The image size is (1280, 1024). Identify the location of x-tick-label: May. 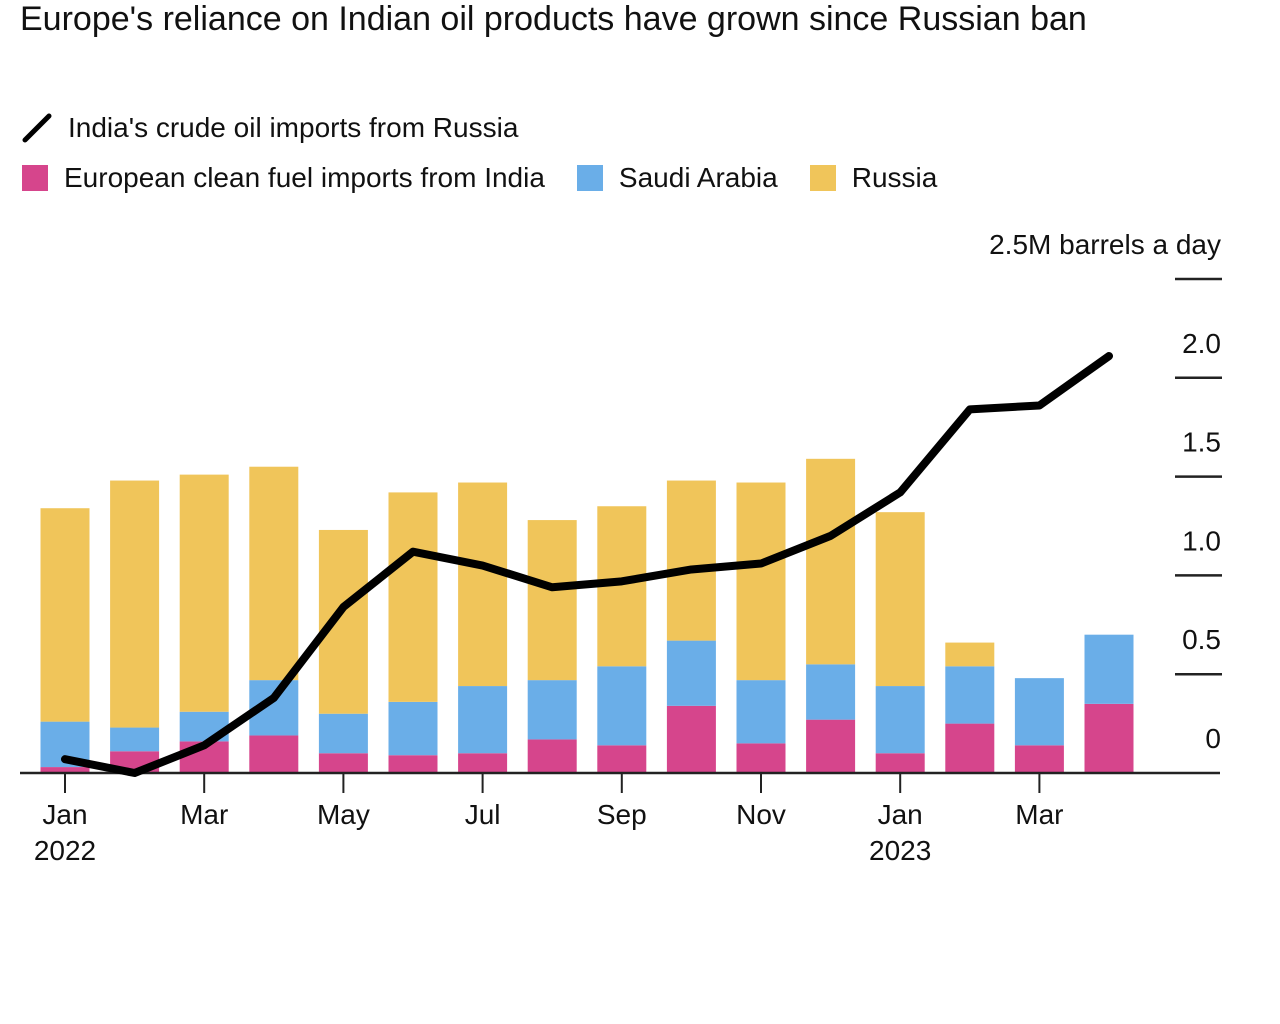
(343, 814).